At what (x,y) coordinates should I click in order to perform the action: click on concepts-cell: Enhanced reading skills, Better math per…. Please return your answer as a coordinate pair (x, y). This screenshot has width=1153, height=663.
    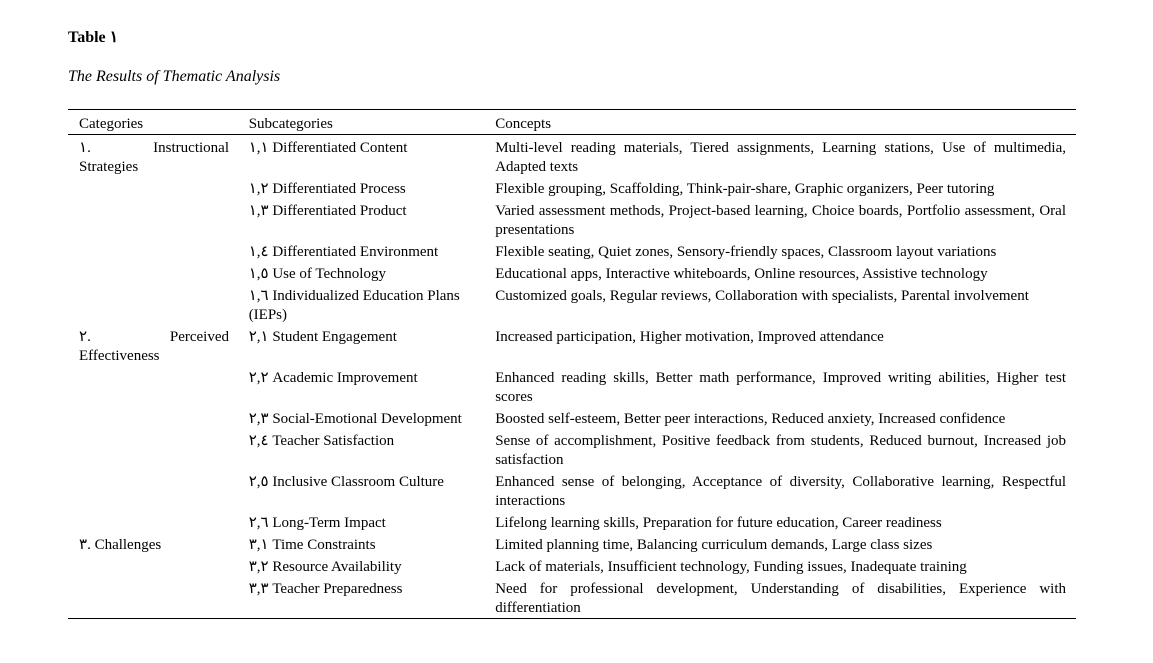
    Looking at the image, I should click on (780, 387).